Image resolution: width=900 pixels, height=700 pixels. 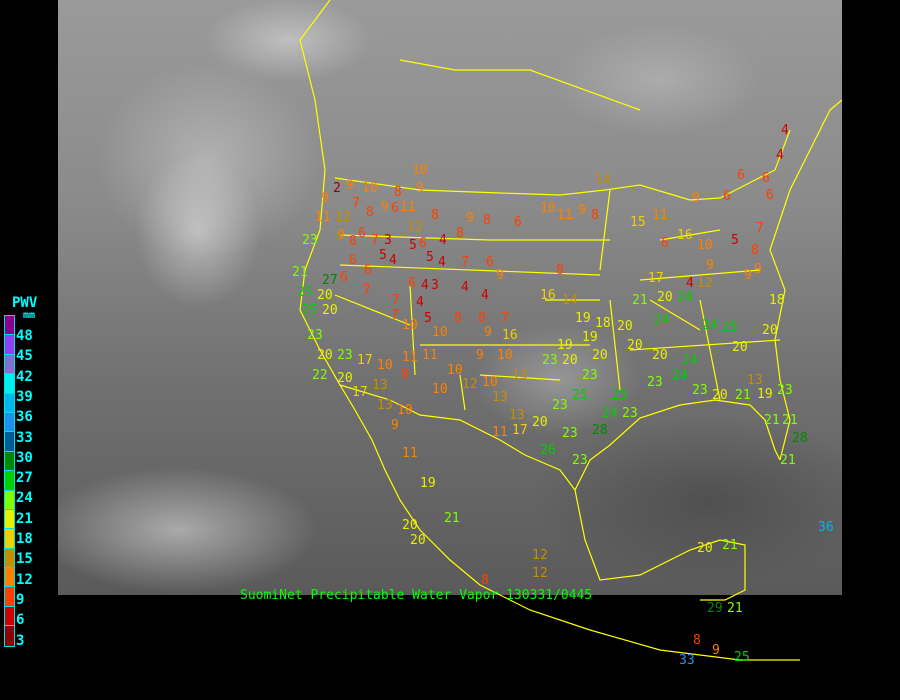 What do you see at coordinates (24, 376) in the screenshot?
I see `legend-label: 42` at bounding box center [24, 376].